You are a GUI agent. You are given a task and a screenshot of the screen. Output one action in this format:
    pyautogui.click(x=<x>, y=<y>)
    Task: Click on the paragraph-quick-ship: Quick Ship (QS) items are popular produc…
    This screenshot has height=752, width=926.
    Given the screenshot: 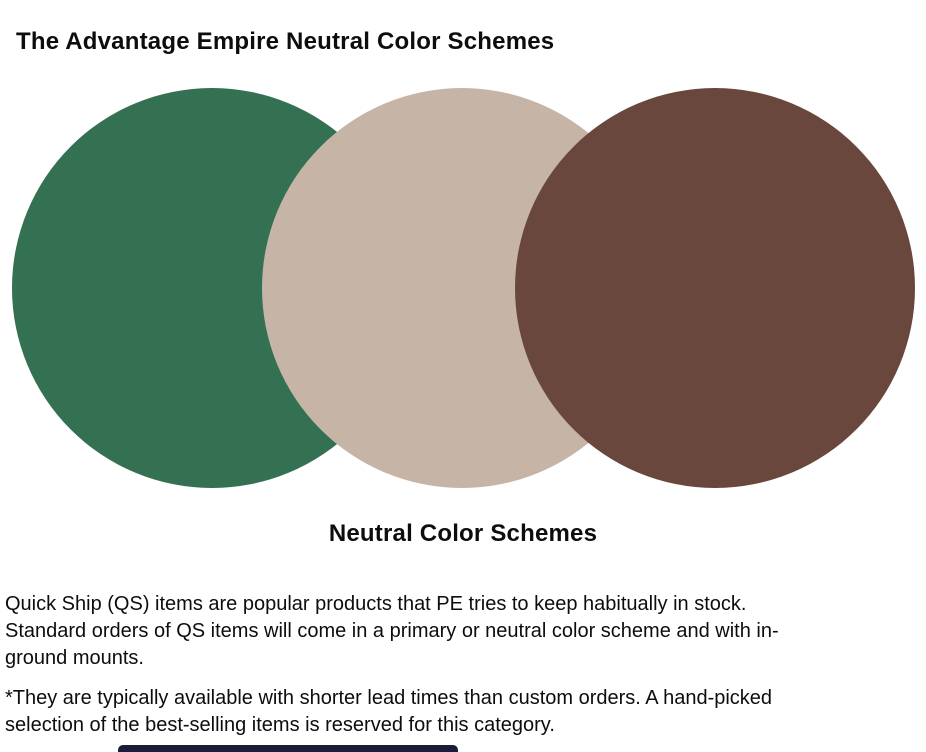 What is the action you would take?
    pyautogui.click(x=463, y=631)
    